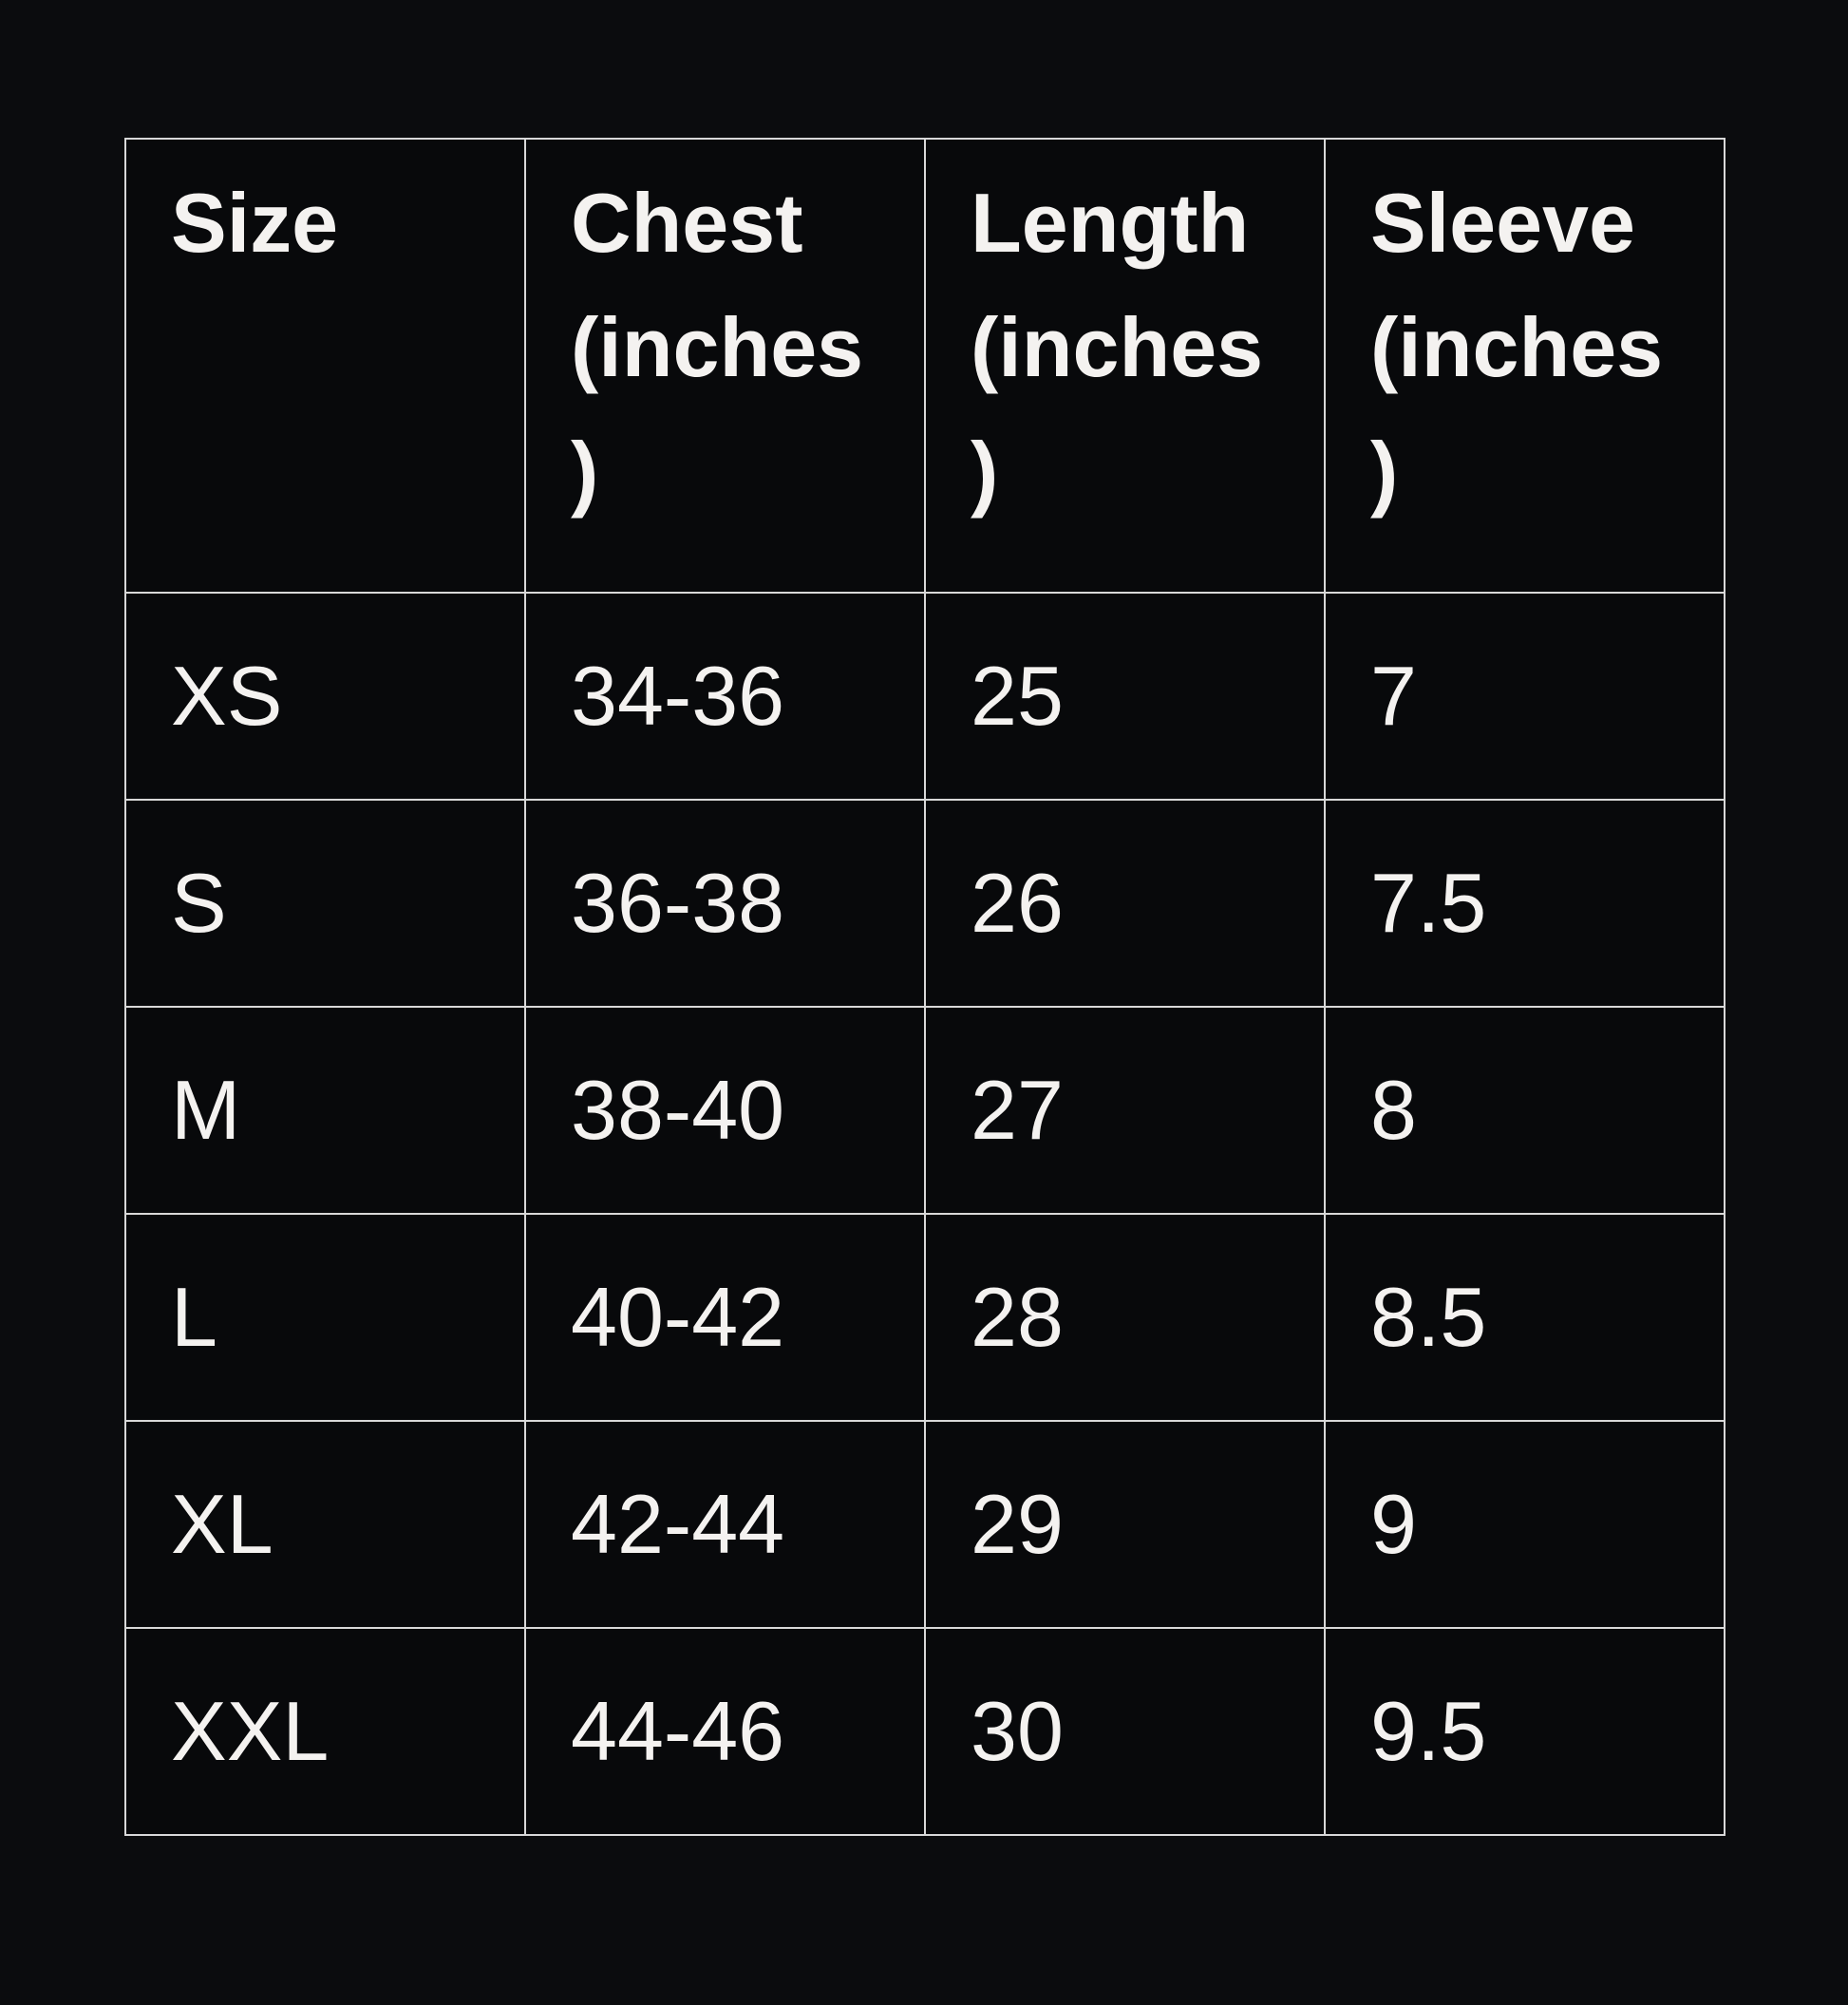 The width and height of the screenshot is (1848, 2005). Describe the element at coordinates (325, 366) in the screenshot. I see `header-size: Size` at that location.